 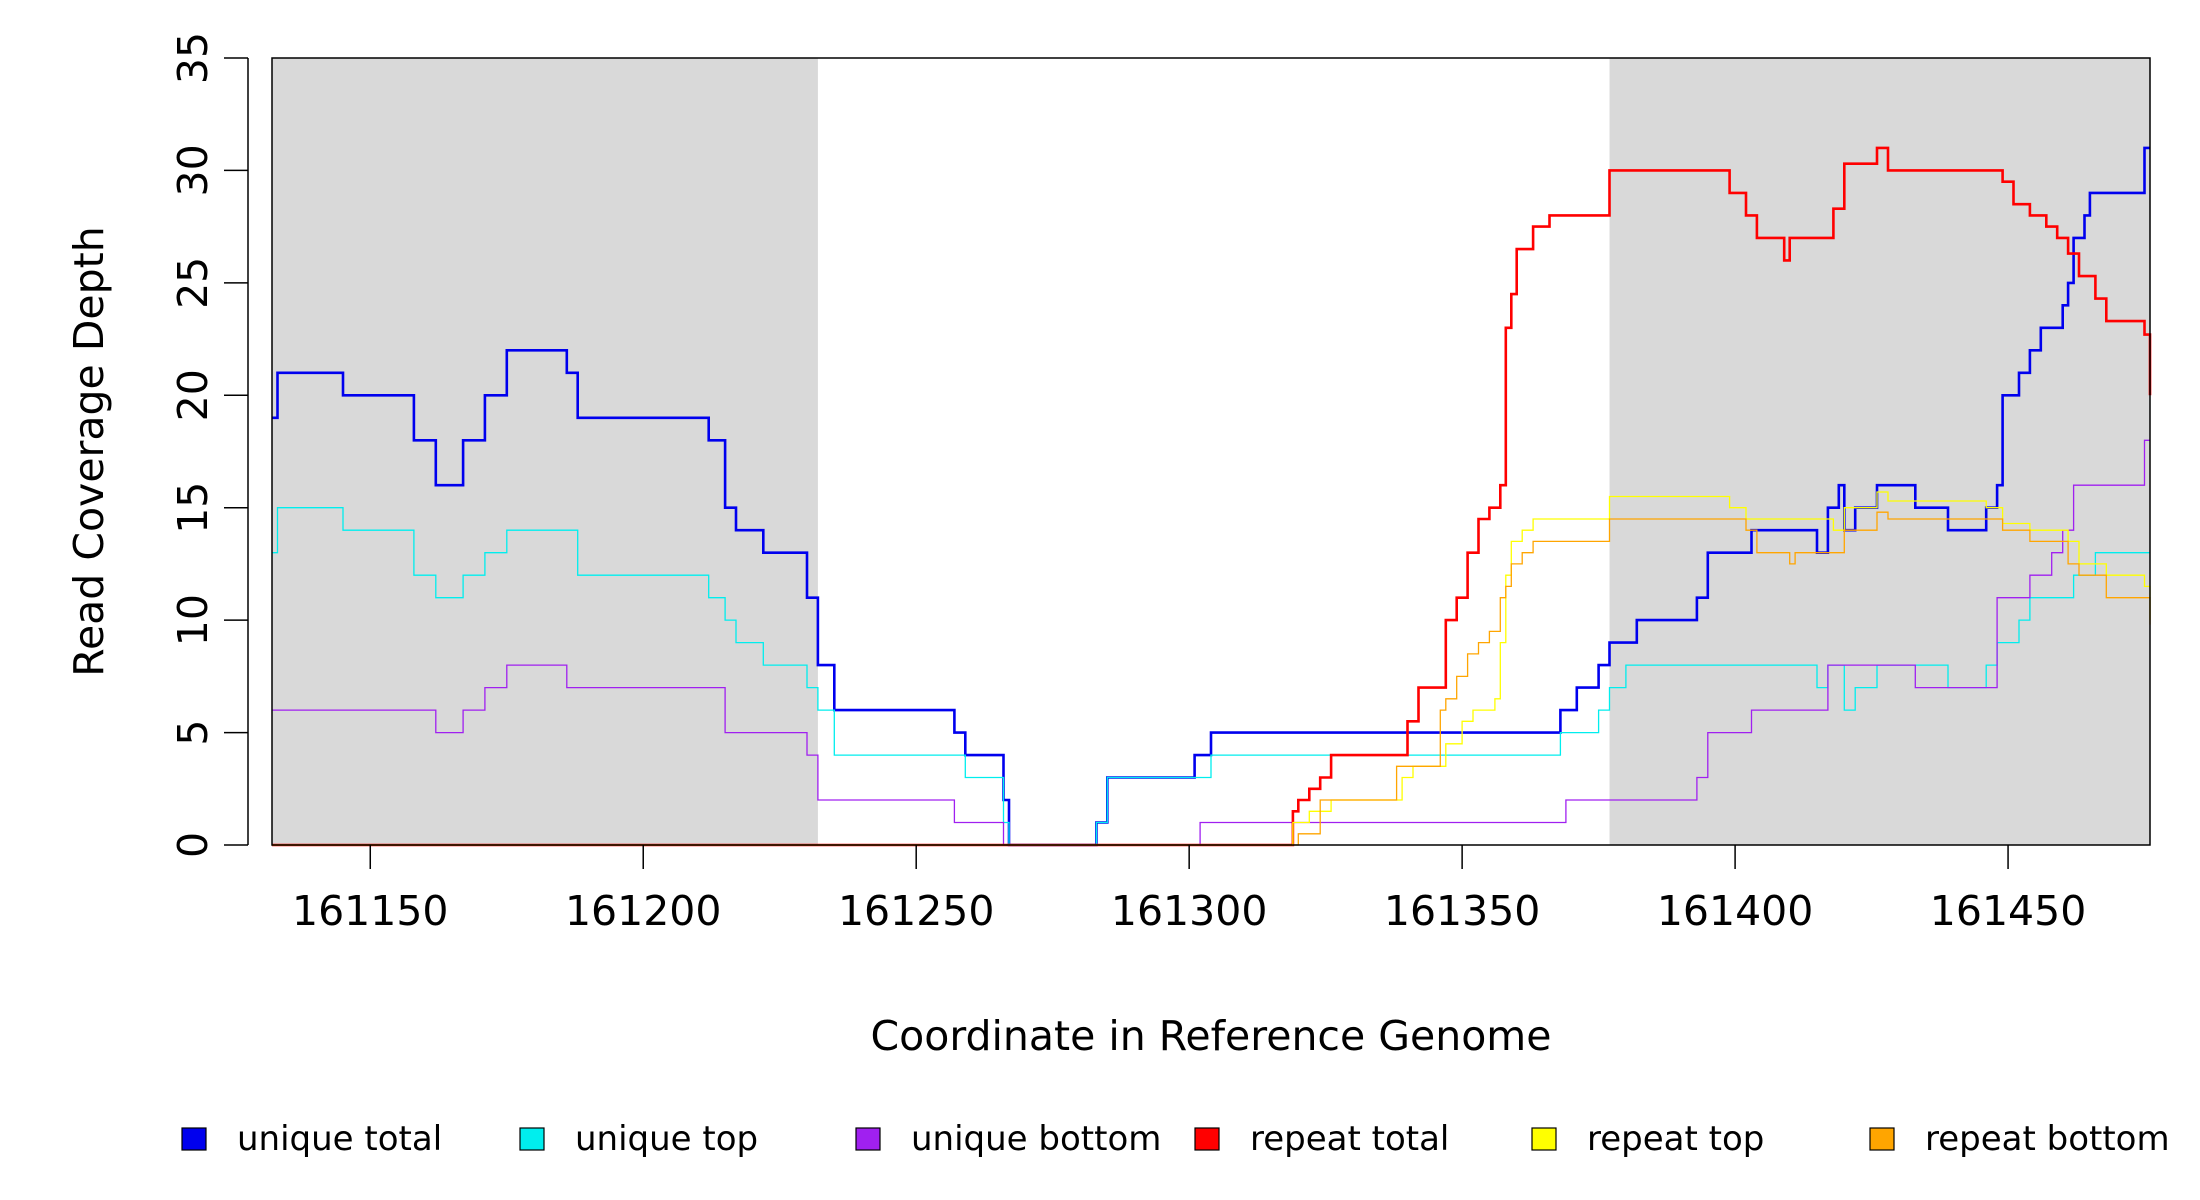 What do you see at coordinates (193, 508) in the screenshot?
I see `y-tick-label: 15` at bounding box center [193, 508].